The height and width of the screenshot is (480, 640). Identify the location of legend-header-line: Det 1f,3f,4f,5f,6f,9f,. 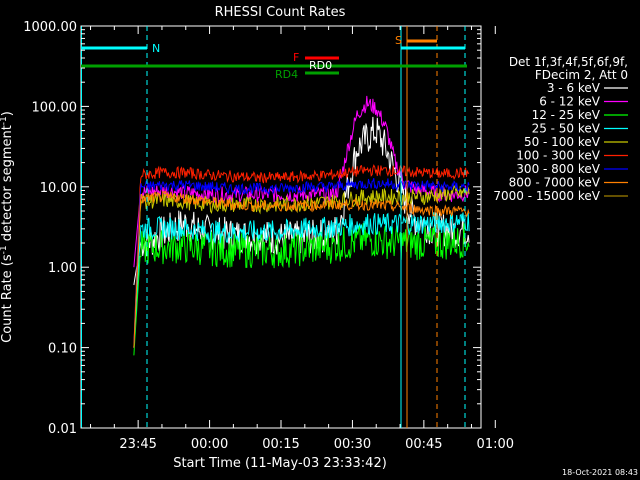
(568, 62).